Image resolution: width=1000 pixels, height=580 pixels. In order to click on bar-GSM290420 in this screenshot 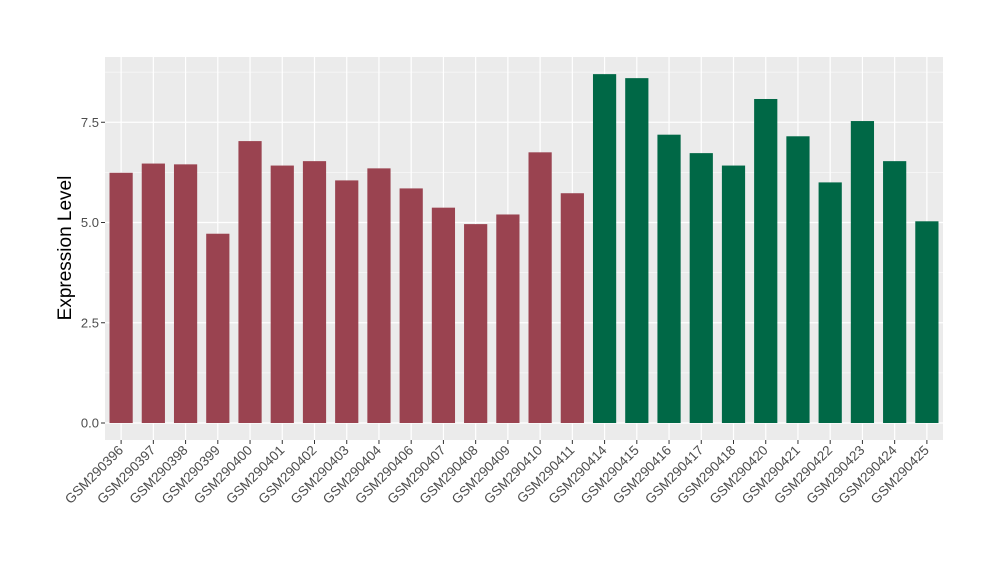, I will do `click(766, 260)`.